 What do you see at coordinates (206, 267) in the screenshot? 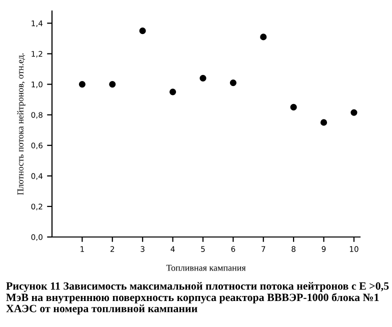
I see `x-axis-title: Топливная кампания` at bounding box center [206, 267].